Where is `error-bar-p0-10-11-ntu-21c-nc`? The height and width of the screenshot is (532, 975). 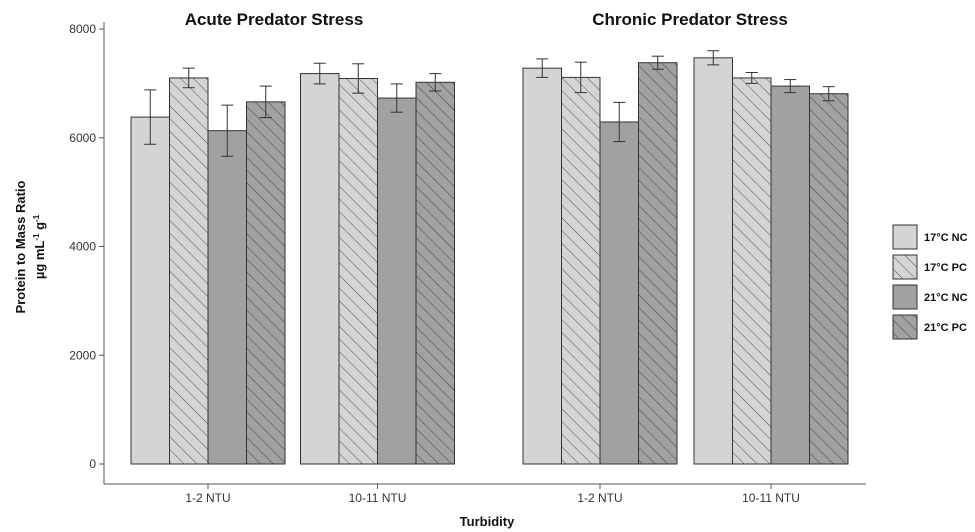 error-bar-p0-10-11-ntu-21c-nc is located at coordinates (396, 98).